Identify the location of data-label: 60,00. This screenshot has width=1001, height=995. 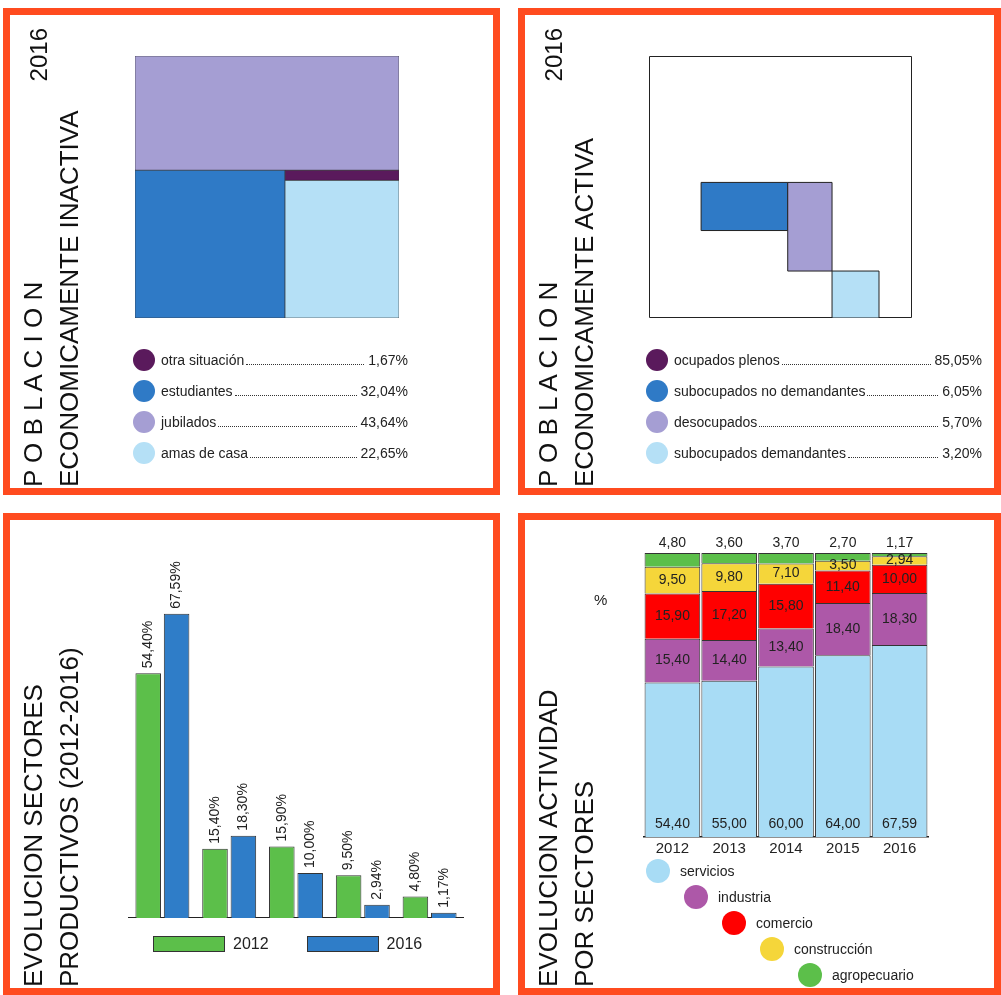
(786, 822).